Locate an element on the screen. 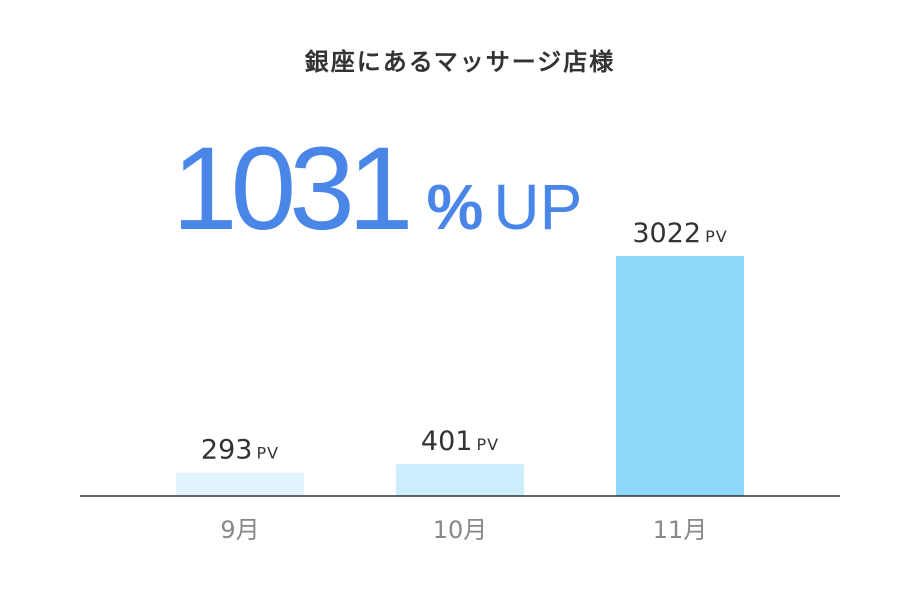  bar-value-number: 293 is located at coordinates (227, 450).